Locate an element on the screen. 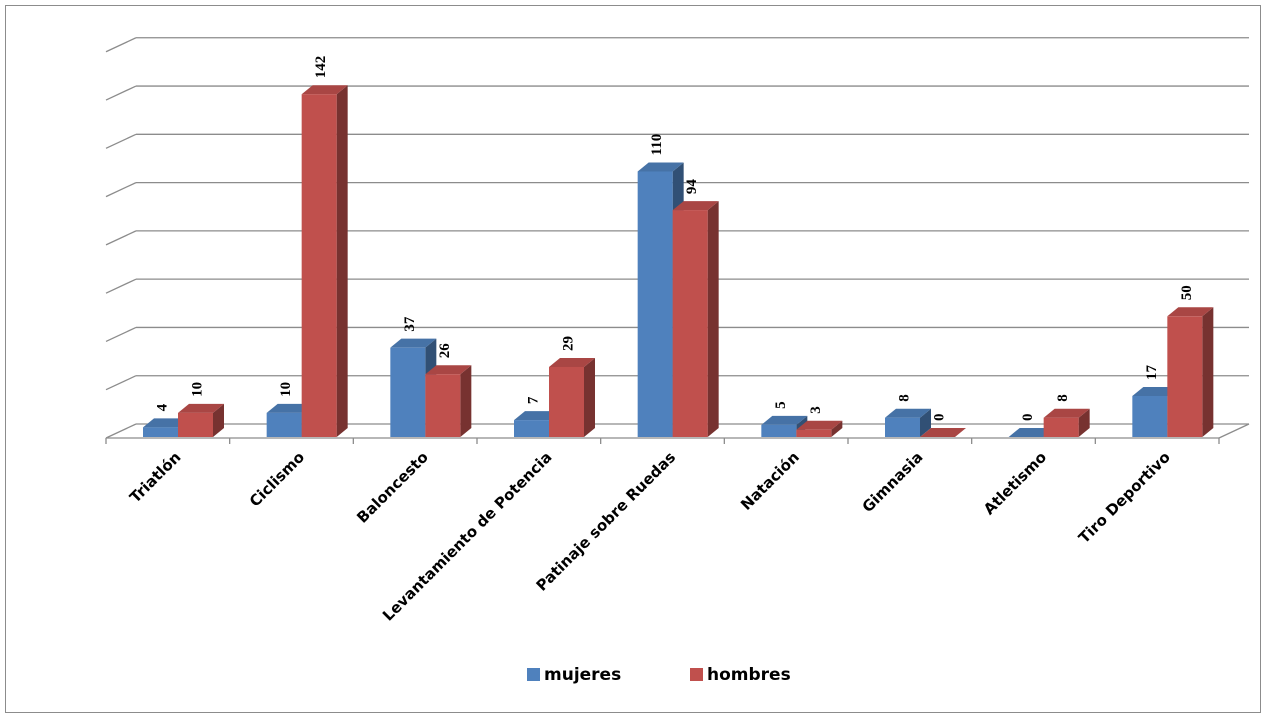 The width and height of the screenshot is (1268, 718). legend-swatch-hombres is located at coordinates (696, 674).